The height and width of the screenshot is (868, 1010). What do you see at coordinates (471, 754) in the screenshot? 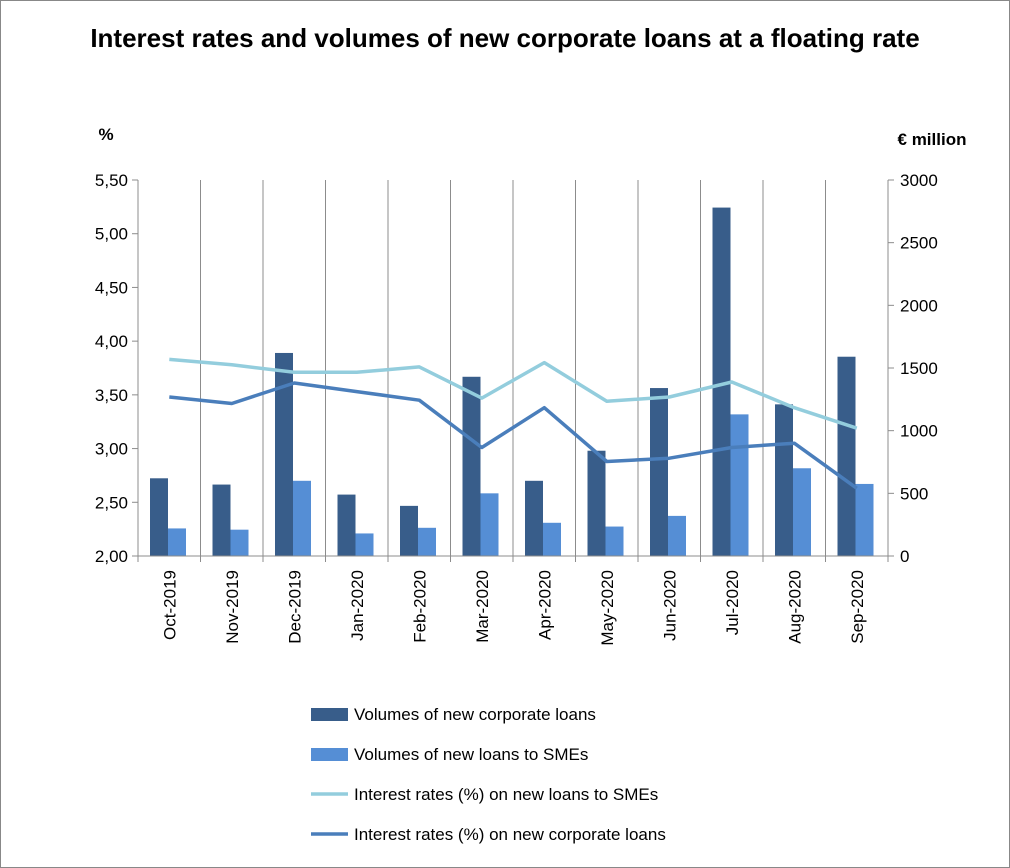
I see `legend-label: Volumes of new loans to SMEs` at bounding box center [471, 754].